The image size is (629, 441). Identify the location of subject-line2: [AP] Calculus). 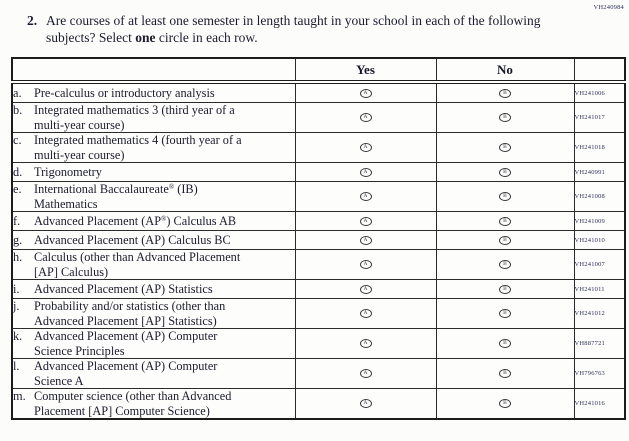
(71, 271).